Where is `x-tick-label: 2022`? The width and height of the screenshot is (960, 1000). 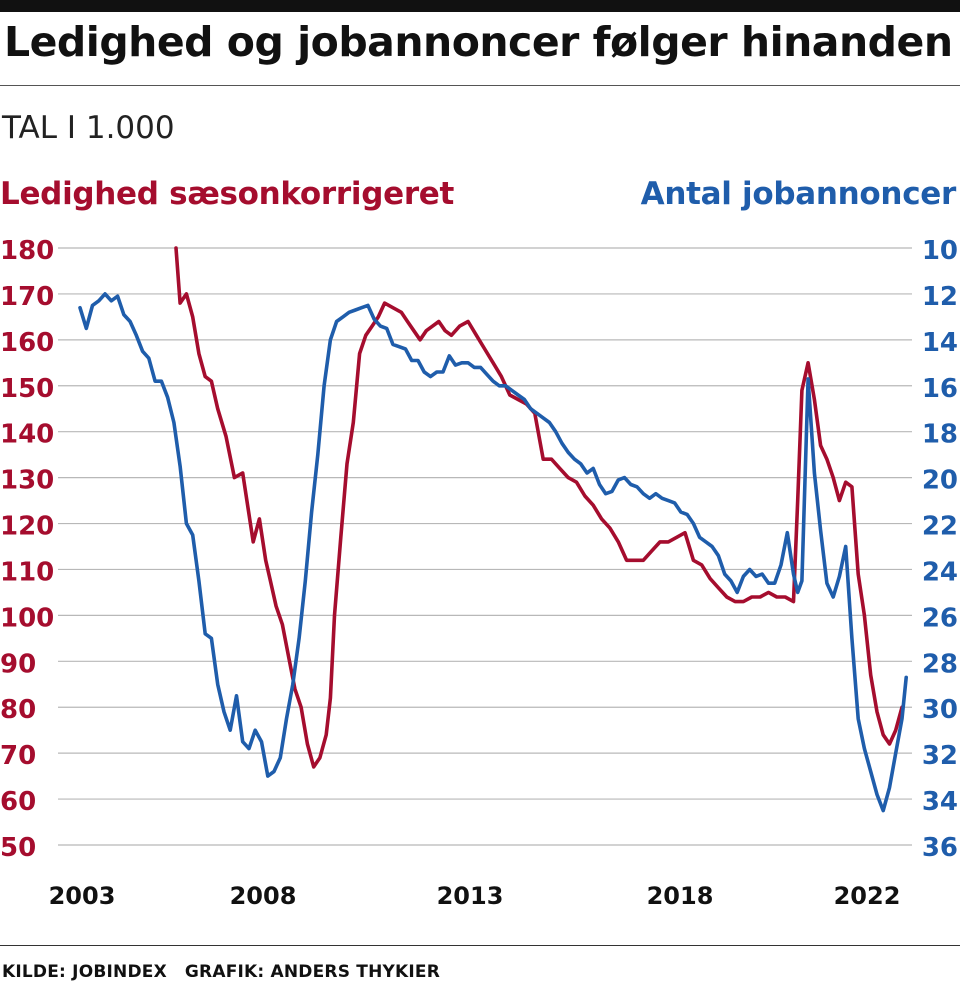
x-tick-label: 2022 is located at coordinates (867, 896).